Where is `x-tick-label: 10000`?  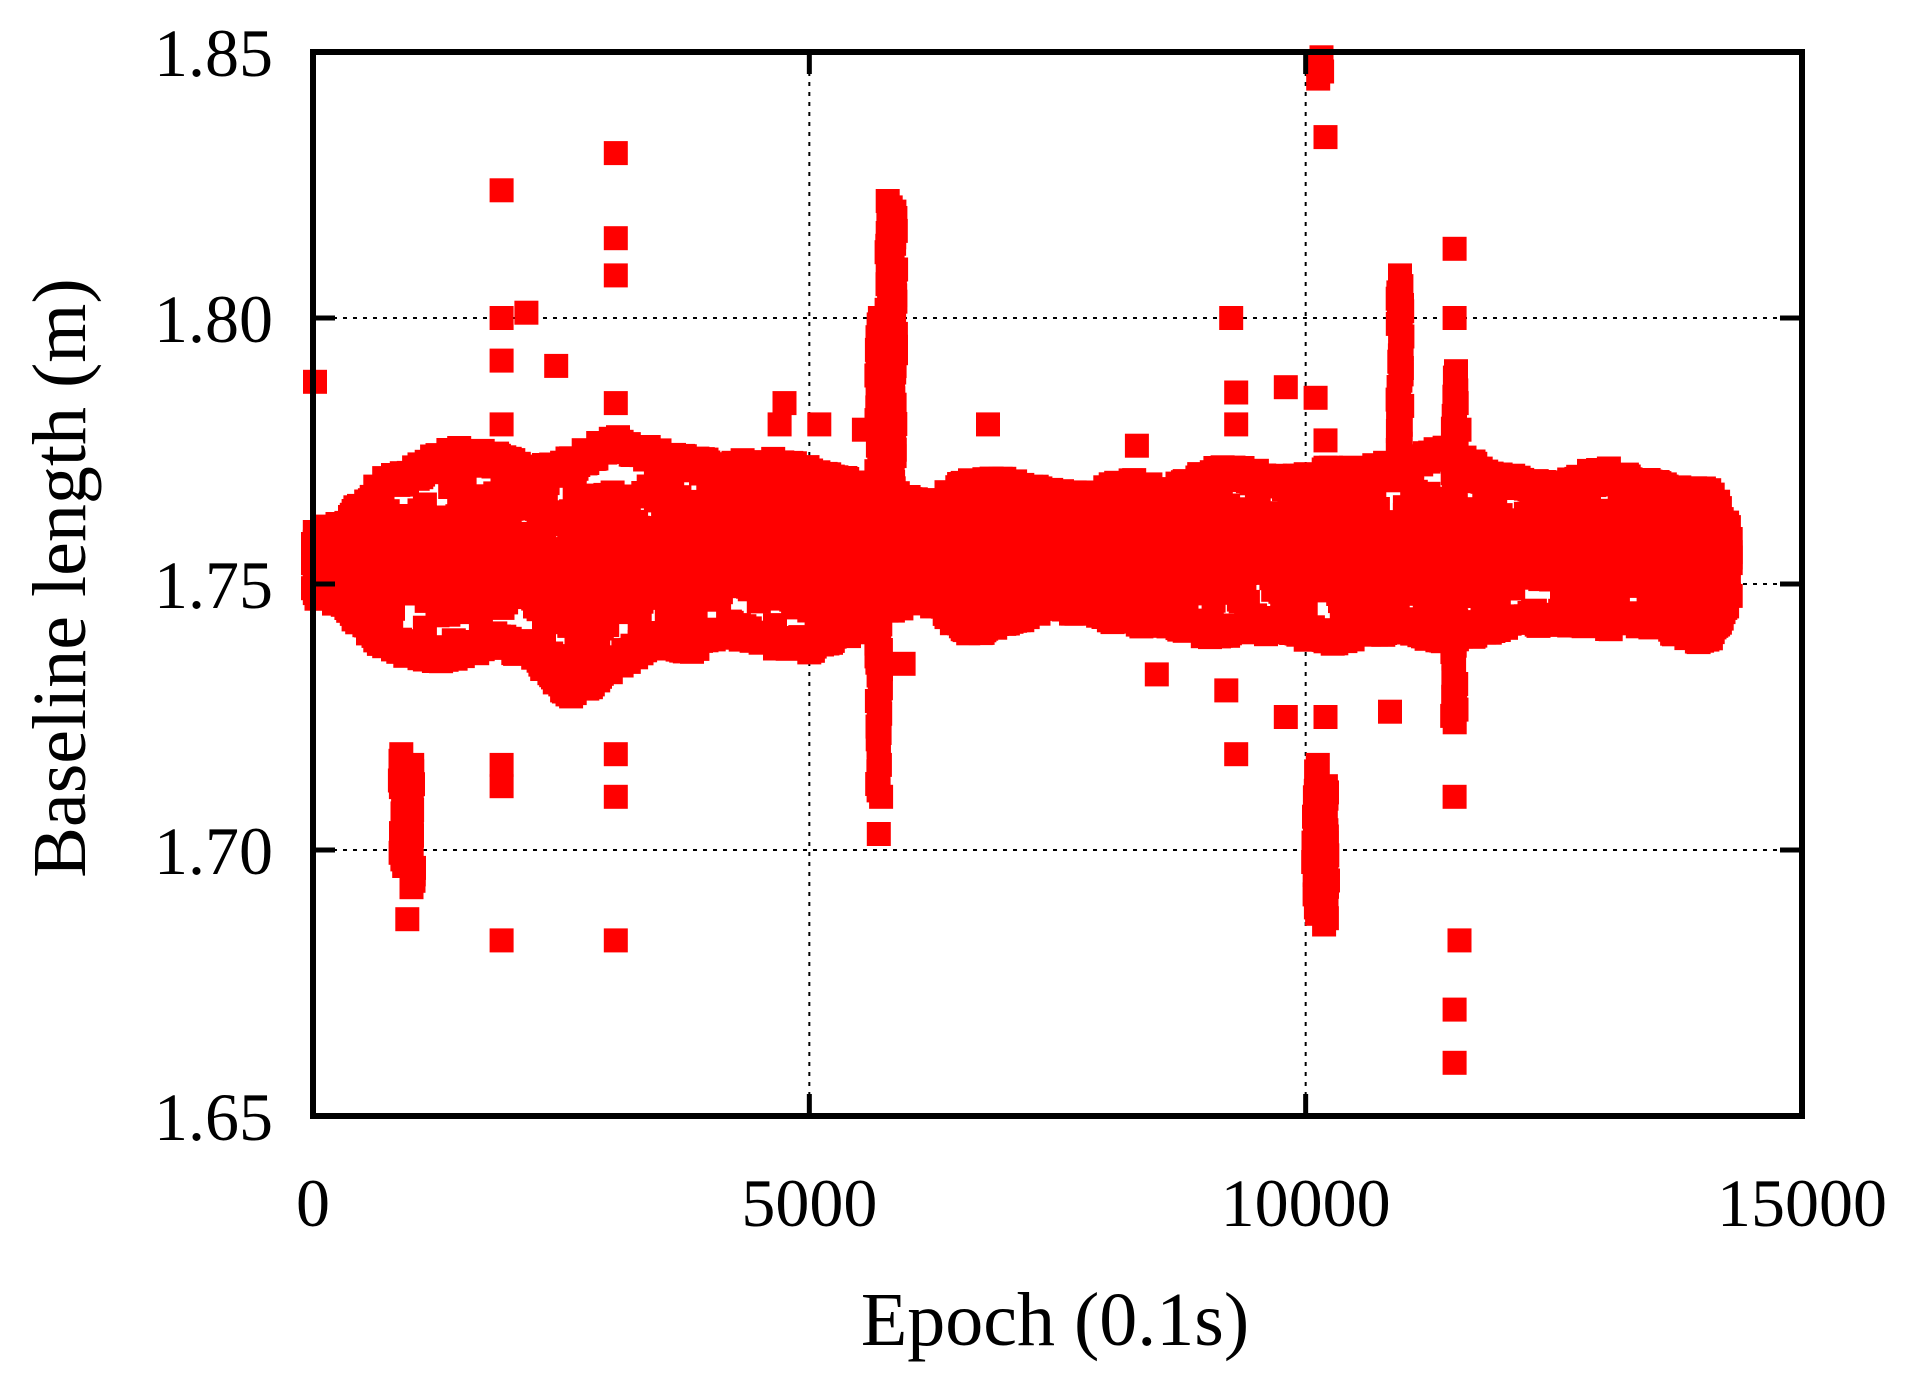 x-tick-label: 10000 is located at coordinates (1306, 1203).